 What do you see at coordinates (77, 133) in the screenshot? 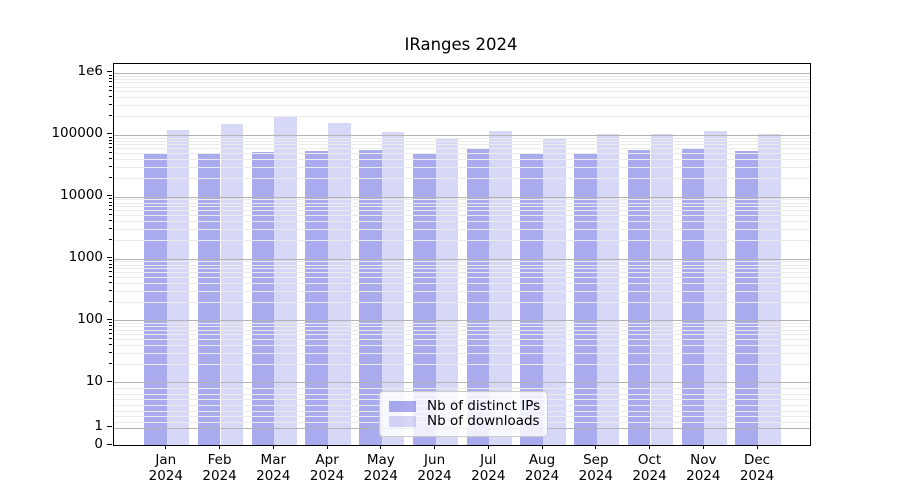
I see `y-tick-label: 100000` at bounding box center [77, 133].